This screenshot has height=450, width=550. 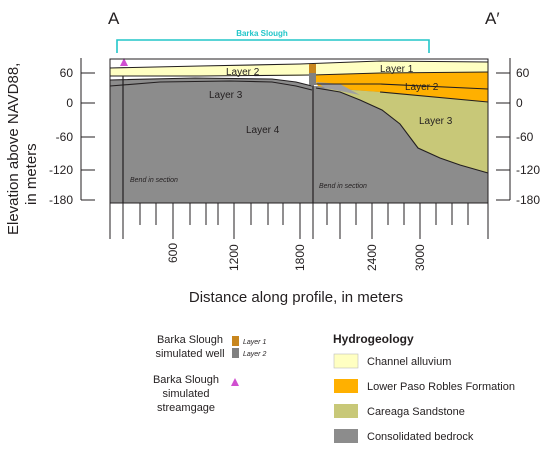 I want to click on legend-swatch-paso-robles, so click(x=346, y=386).